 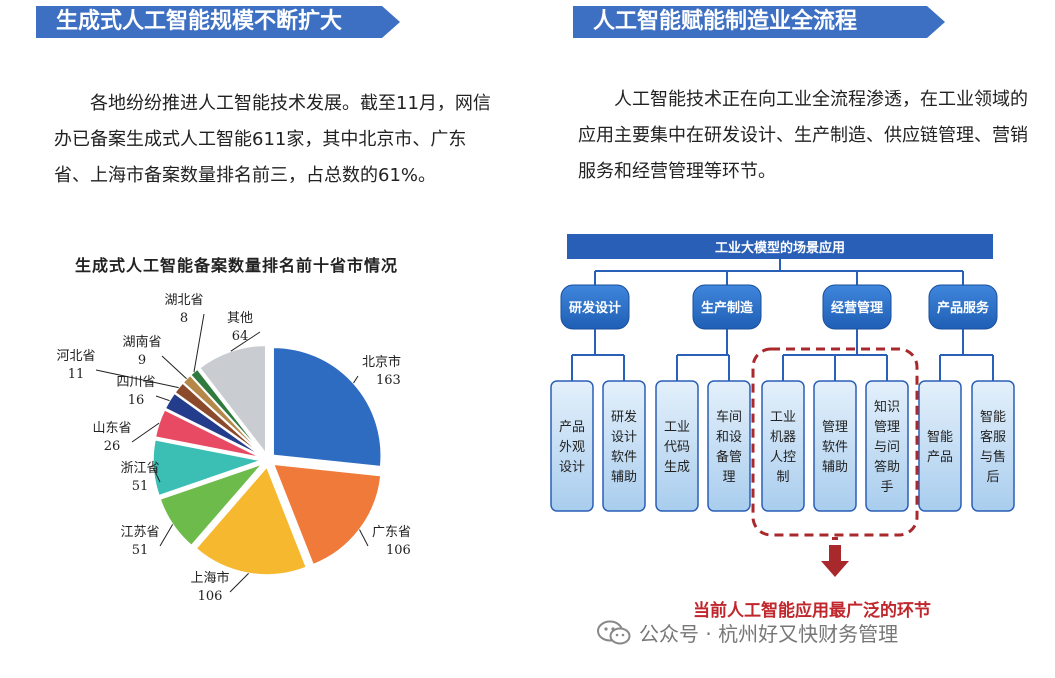 I want to click on pie-label: 广东省, so click(x=391, y=532).